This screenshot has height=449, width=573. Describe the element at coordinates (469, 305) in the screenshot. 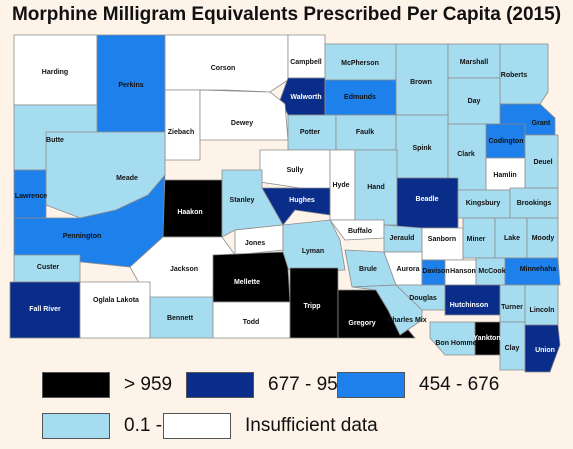

I see `county-label-hutchinson: Hutchinson` at that location.